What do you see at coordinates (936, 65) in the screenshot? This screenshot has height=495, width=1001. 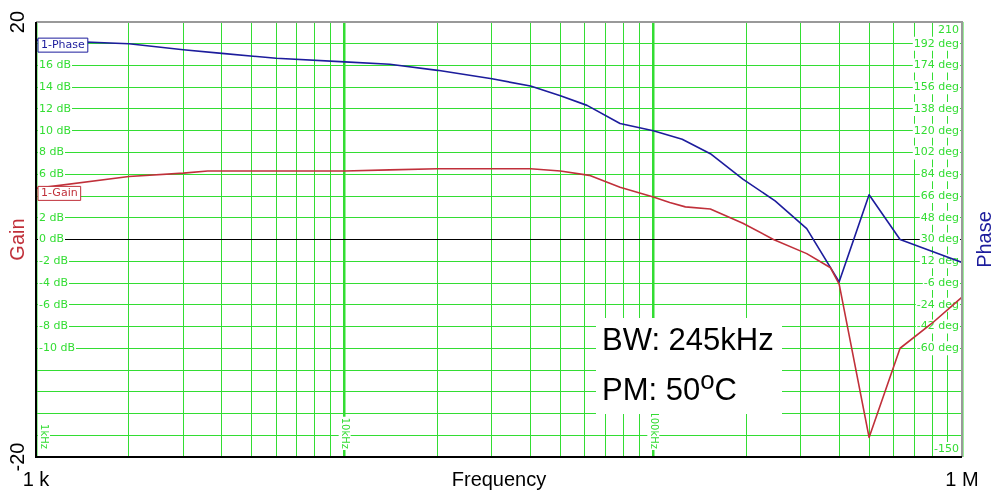 I see `y2-tick-label: 174 deg` at bounding box center [936, 65].